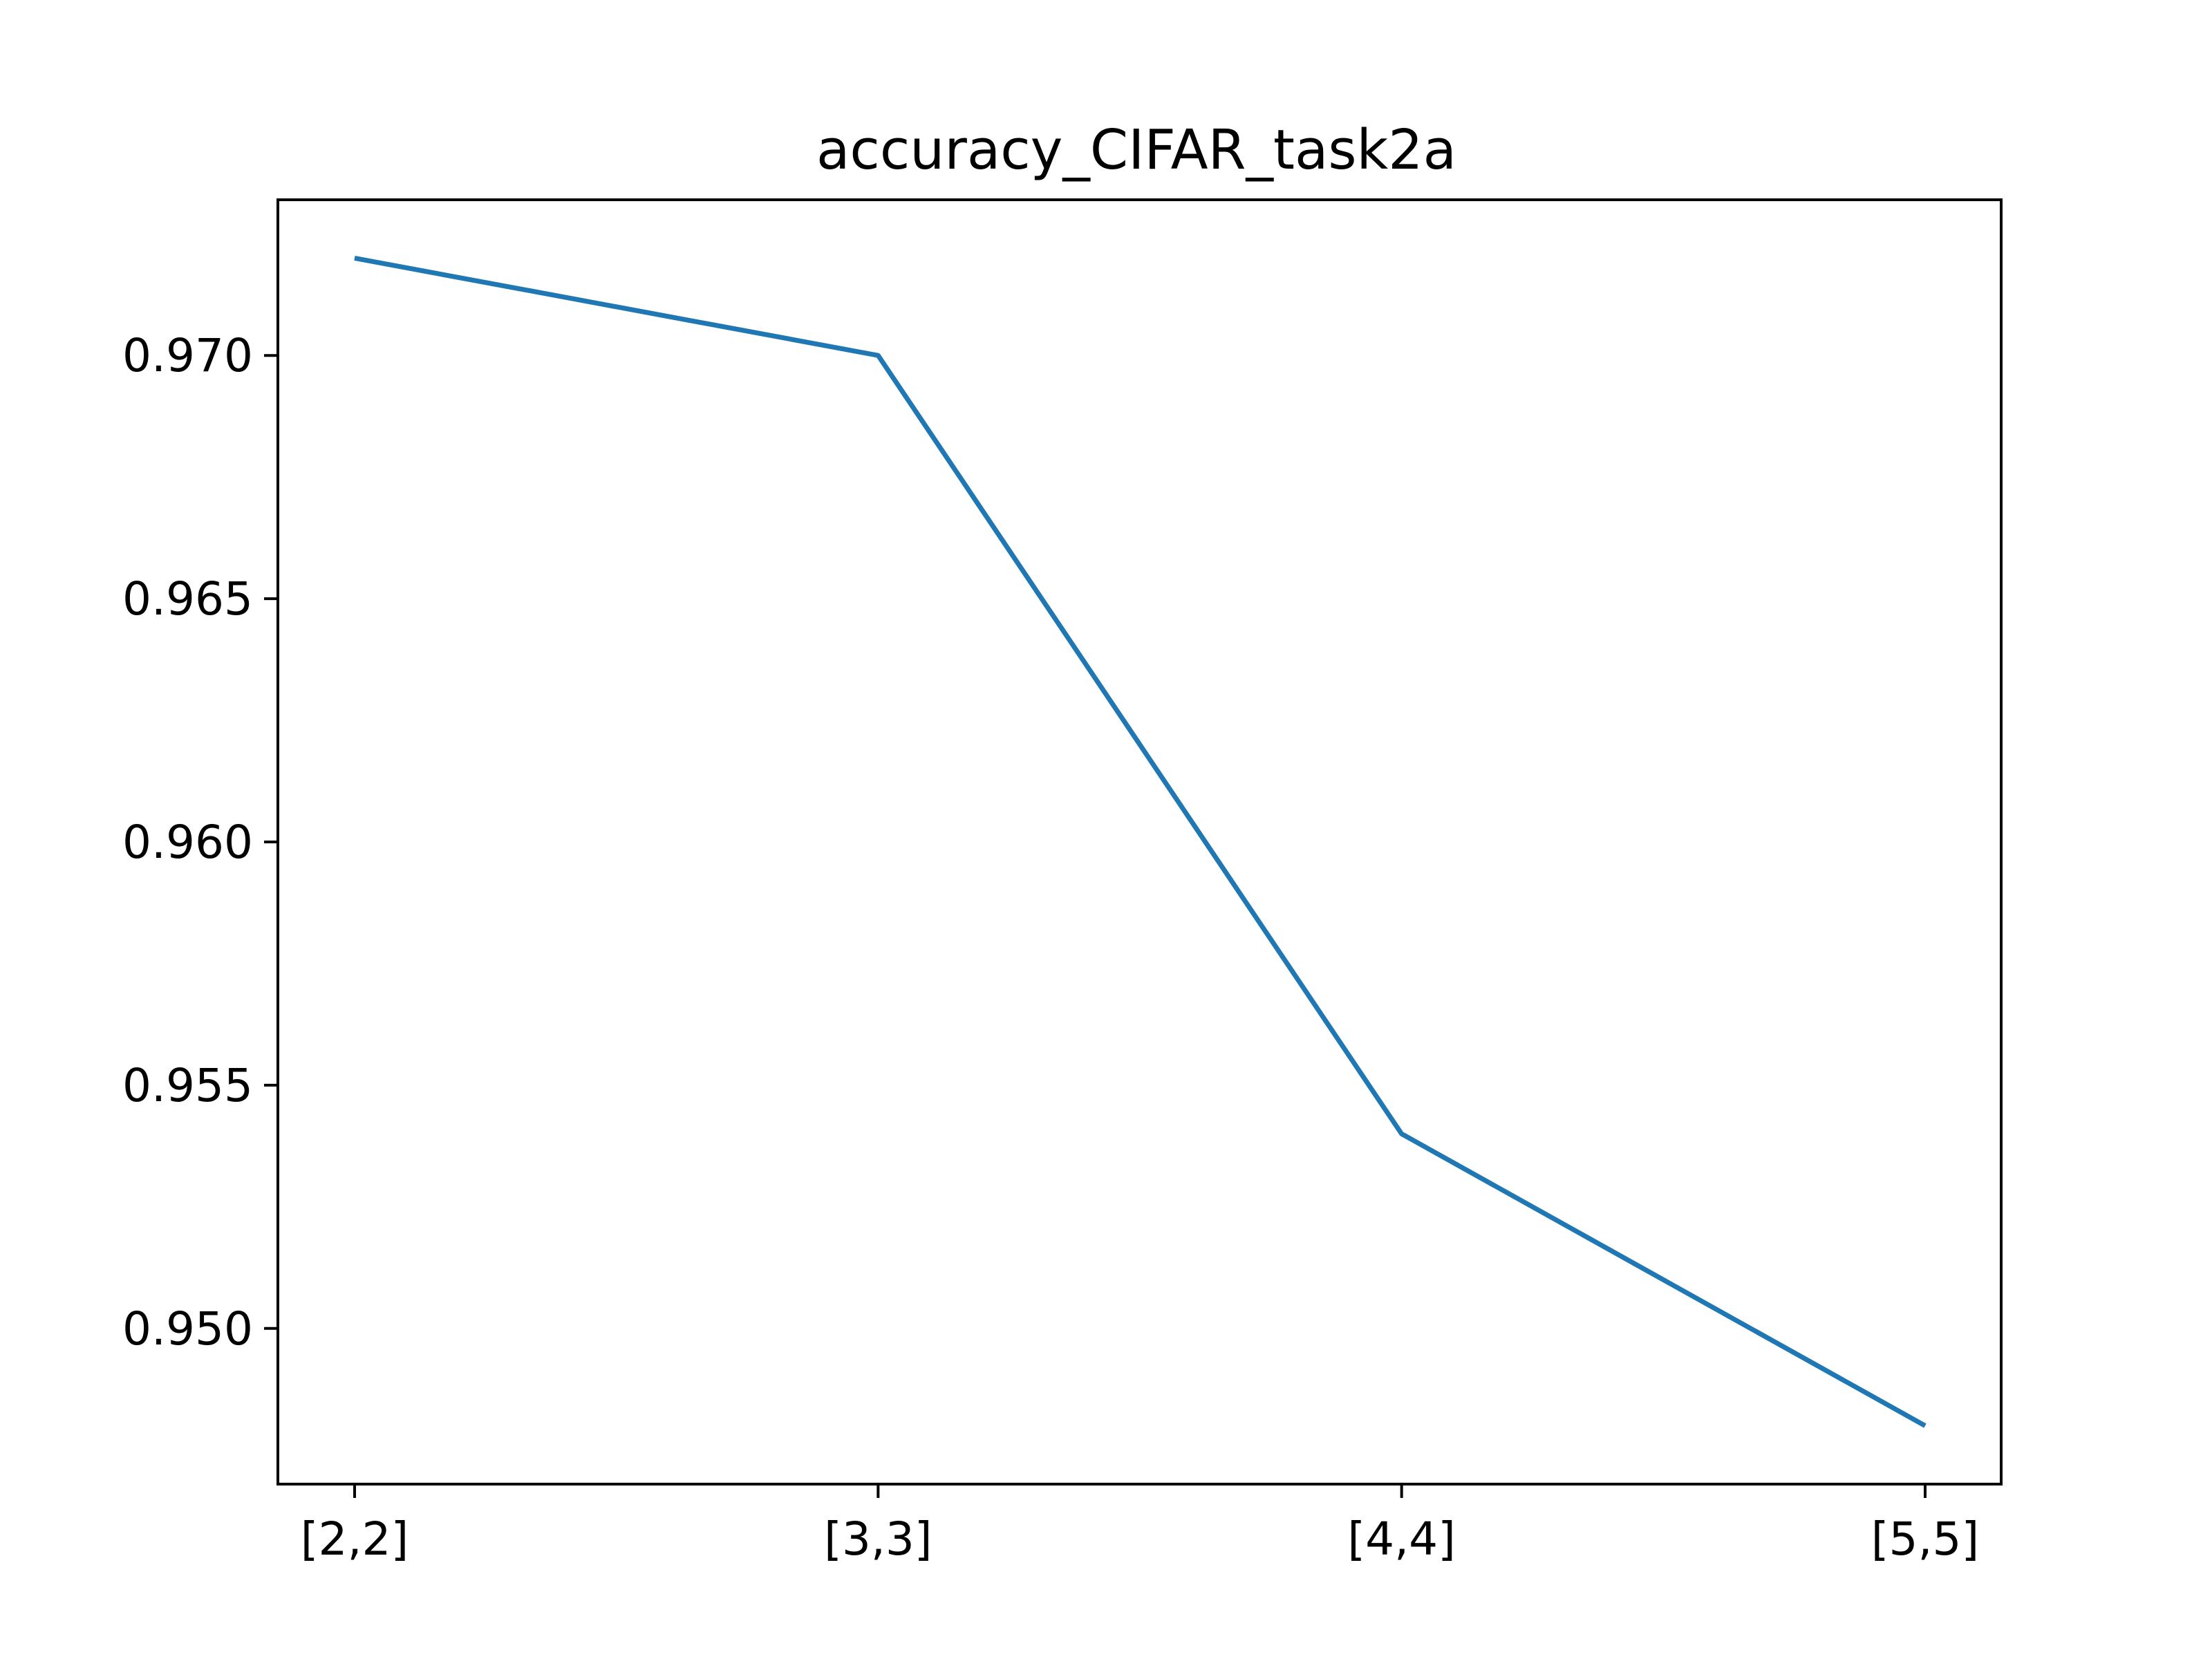  Describe the element at coordinates (355, 1539) in the screenshot. I see `x-tick-label: [2,2]` at that location.